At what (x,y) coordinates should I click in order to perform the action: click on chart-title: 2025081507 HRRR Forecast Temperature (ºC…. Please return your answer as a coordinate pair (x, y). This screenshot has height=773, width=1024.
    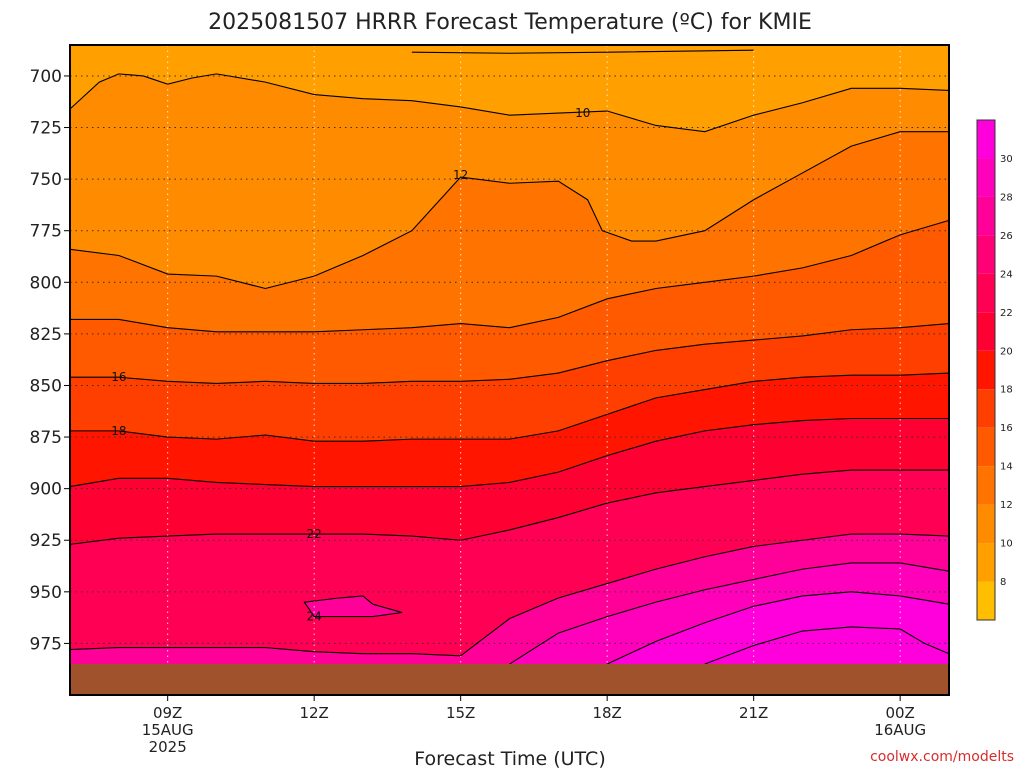
    Looking at the image, I should click on (510, 22).